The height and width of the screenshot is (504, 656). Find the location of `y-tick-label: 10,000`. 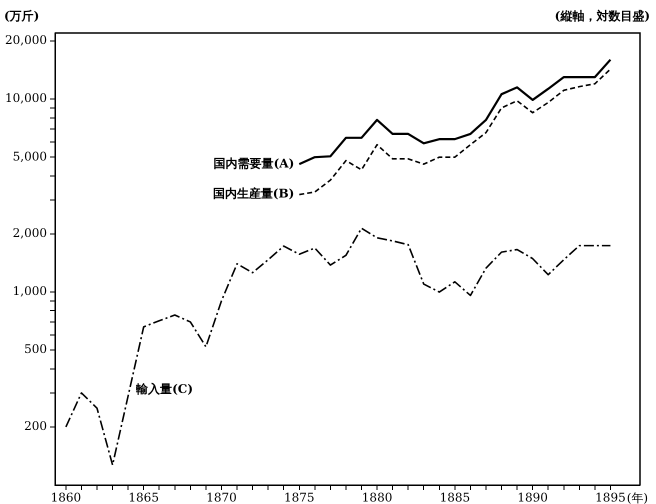

y-tick-label: 10,000 is located at coordinates (26, 98).